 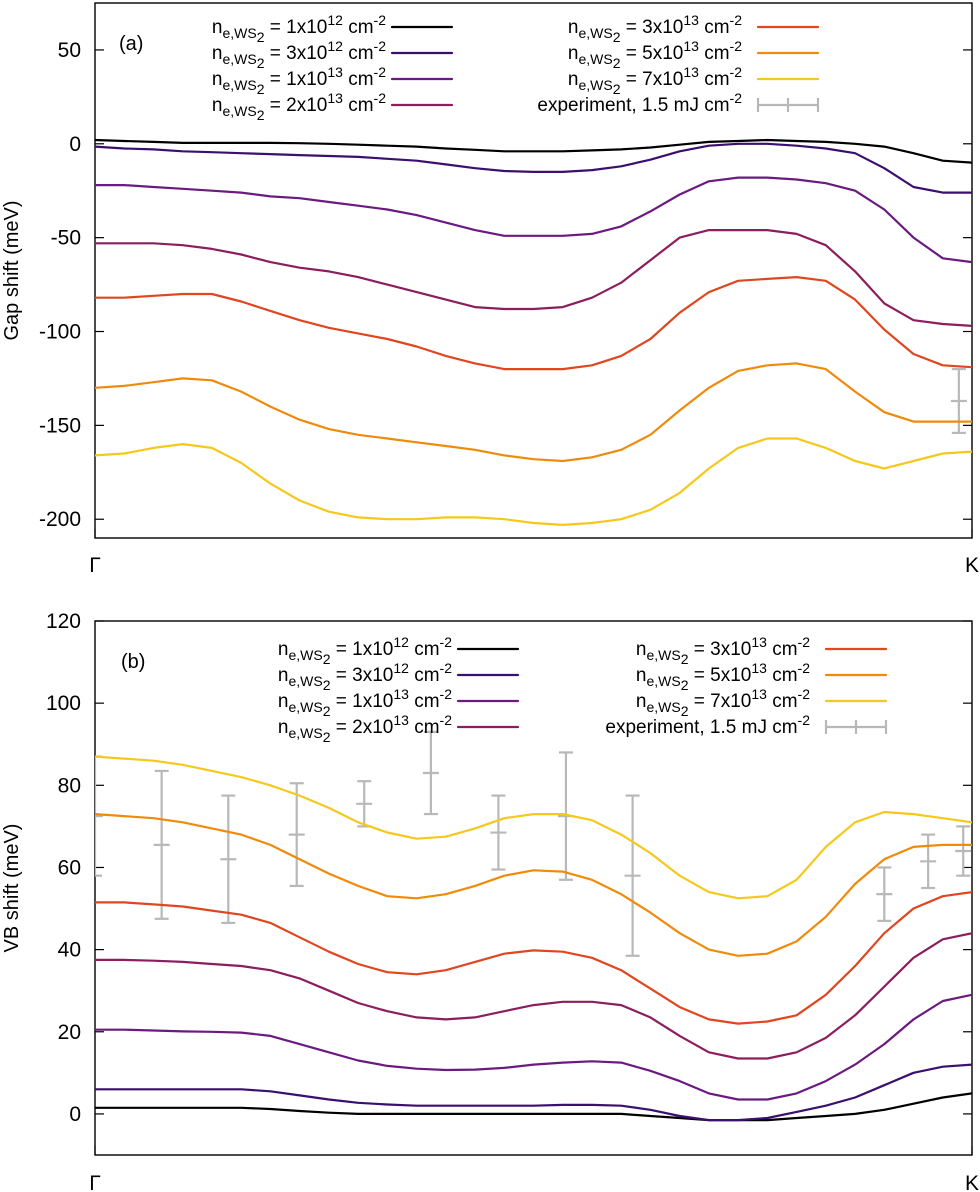 I want to click on experiment-points, so click(x=958, y=400).